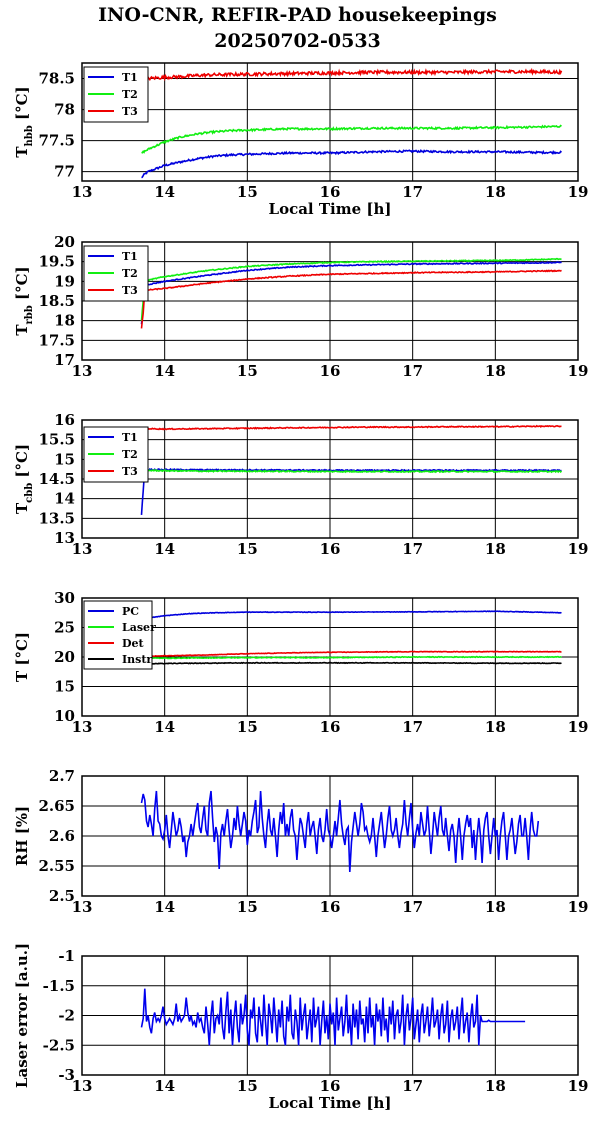  I want to click on panel-5-ytick-label: -1.5, so click(59, 986).